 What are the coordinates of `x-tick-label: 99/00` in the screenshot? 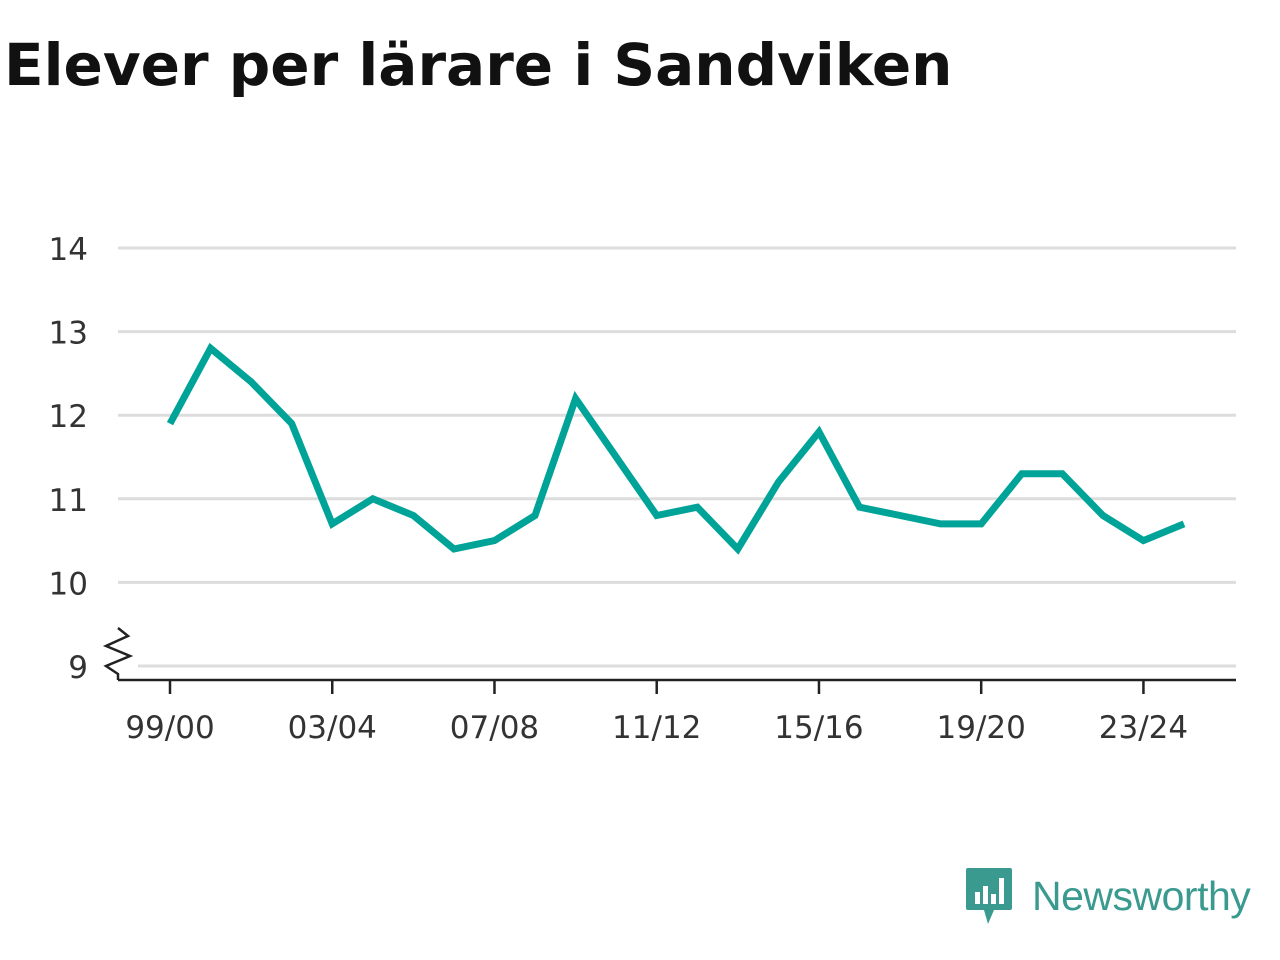 It's located at (169, 728).